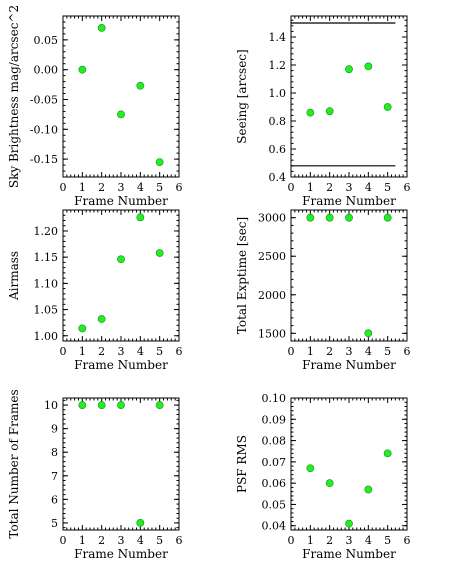 Image resolution: width=453 pixels, height=566 pixels. What do you see at coordinates (242, 464) in the screenshot?
I see `y-axis-label: PSF RMS` at bounding box center [242, 464].